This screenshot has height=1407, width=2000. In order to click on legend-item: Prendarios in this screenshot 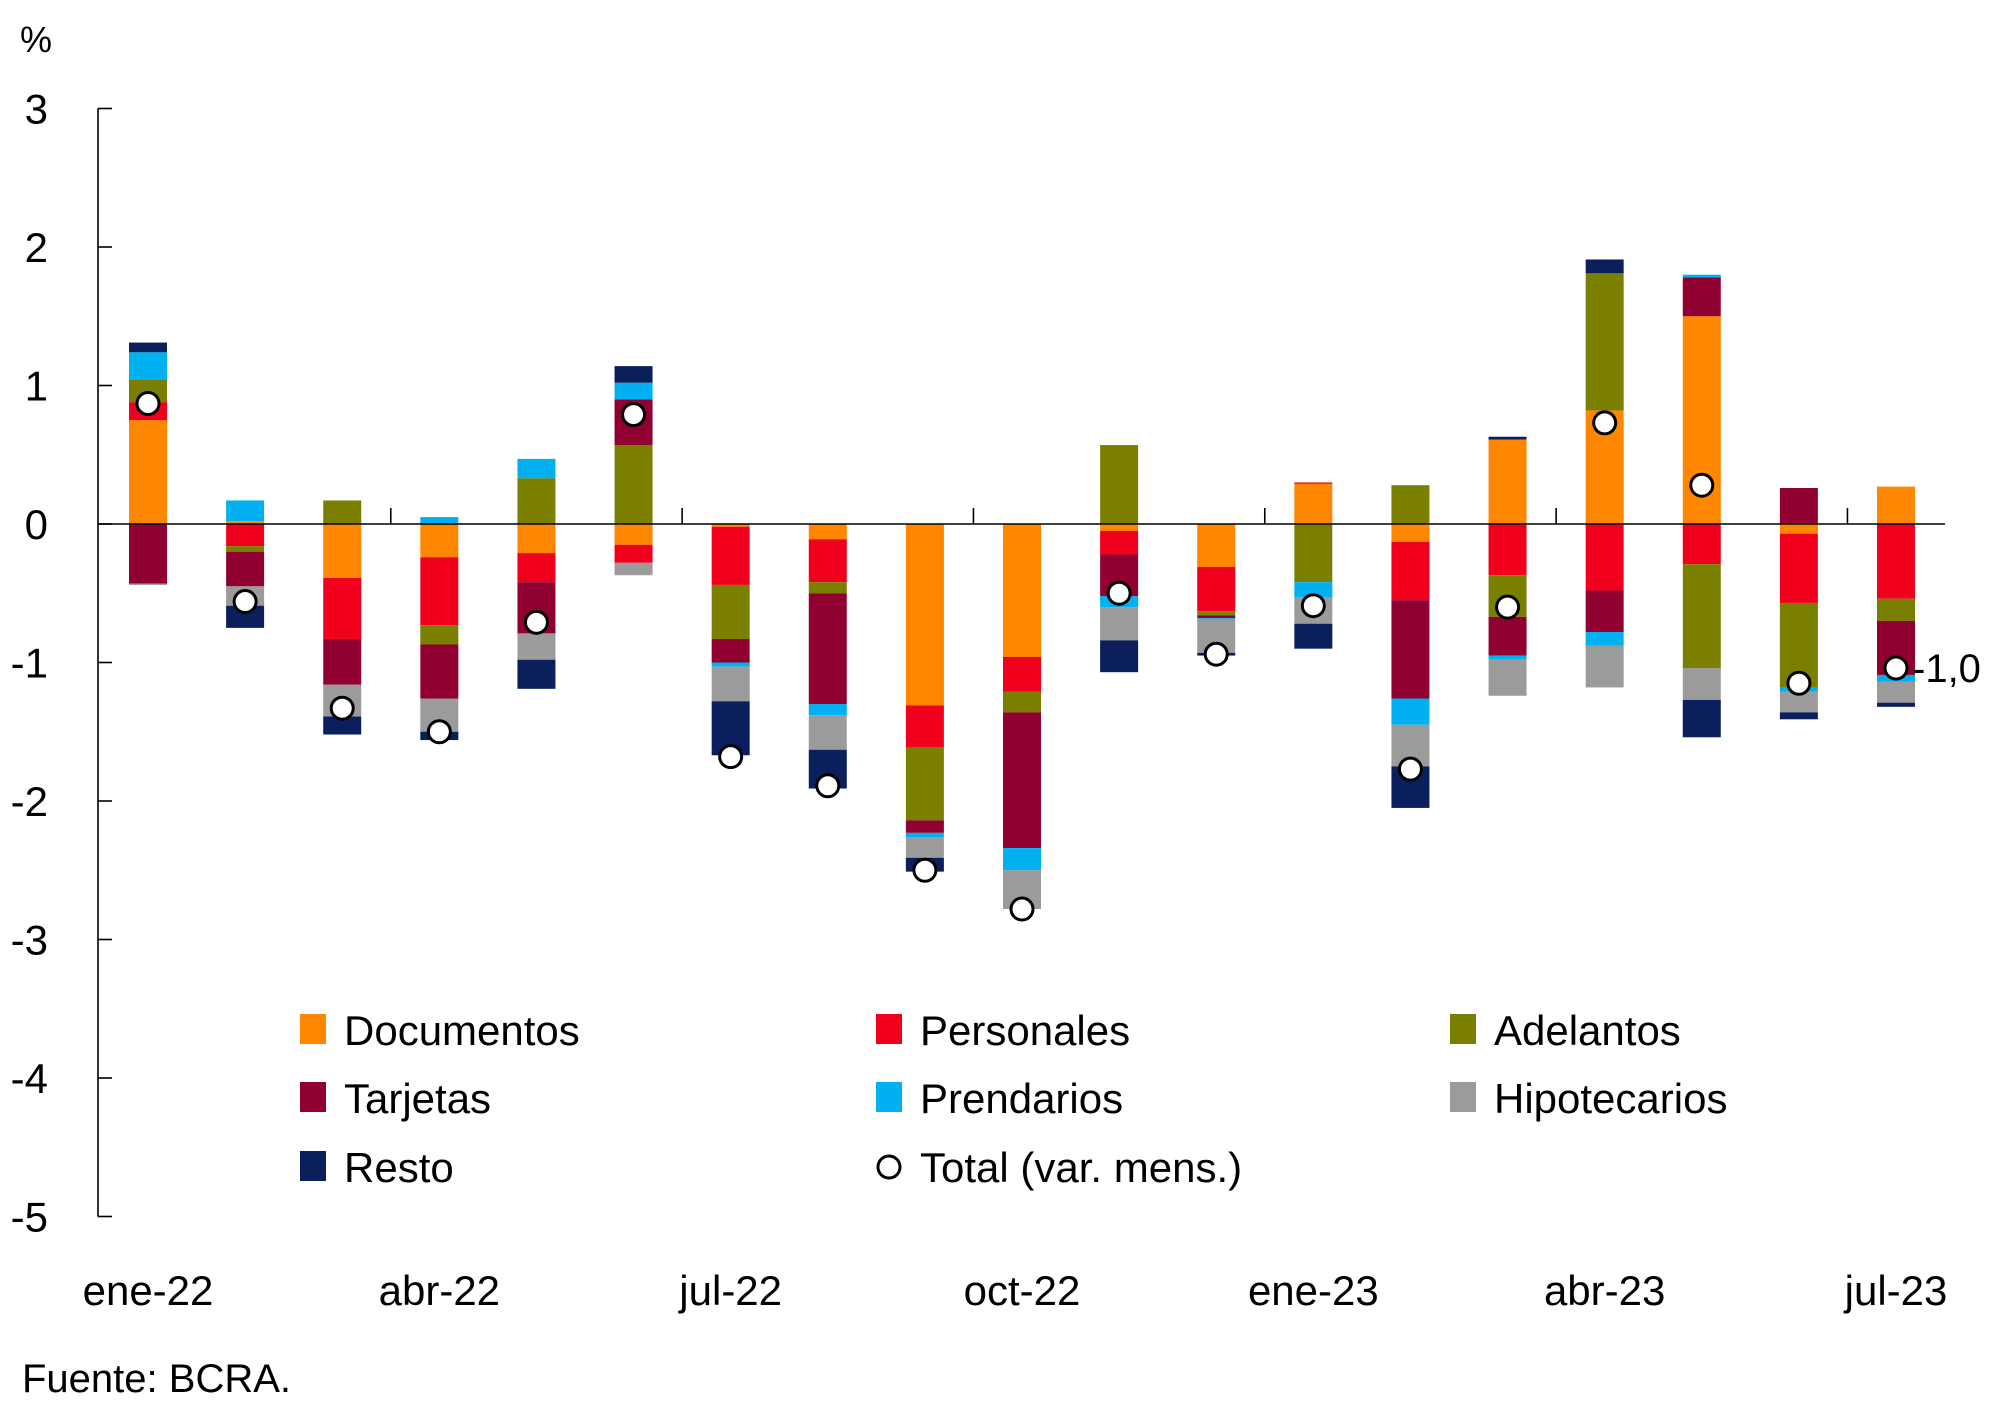, I will do `click(999, 1098)`.